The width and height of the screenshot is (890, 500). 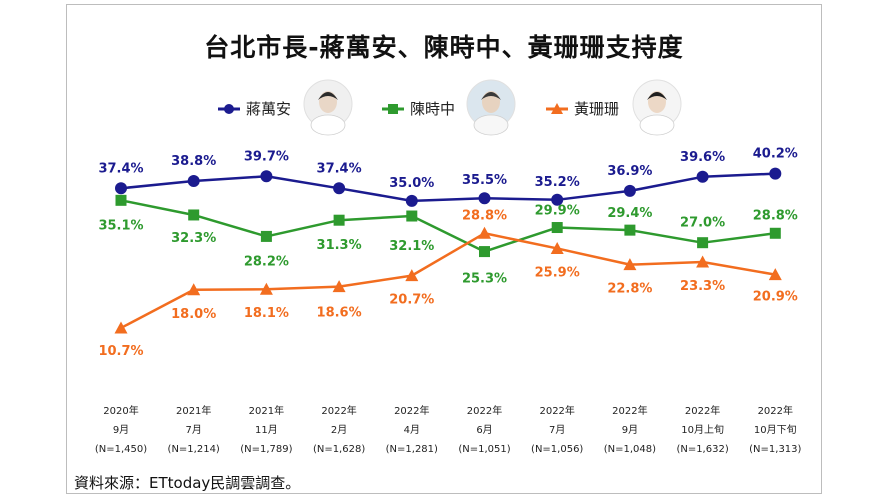 I want to click on data-label-s2-4: 31.3%, so click(x=339, y=245).